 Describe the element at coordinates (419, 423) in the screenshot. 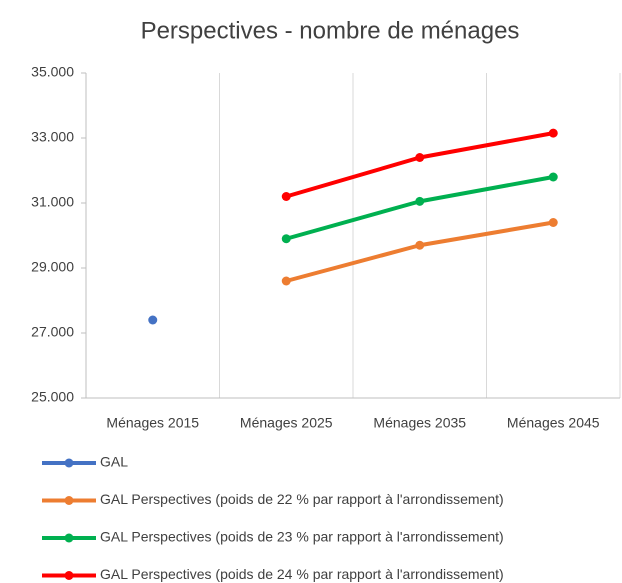

I see `x-tick-label: Ménages 2035` at that location.